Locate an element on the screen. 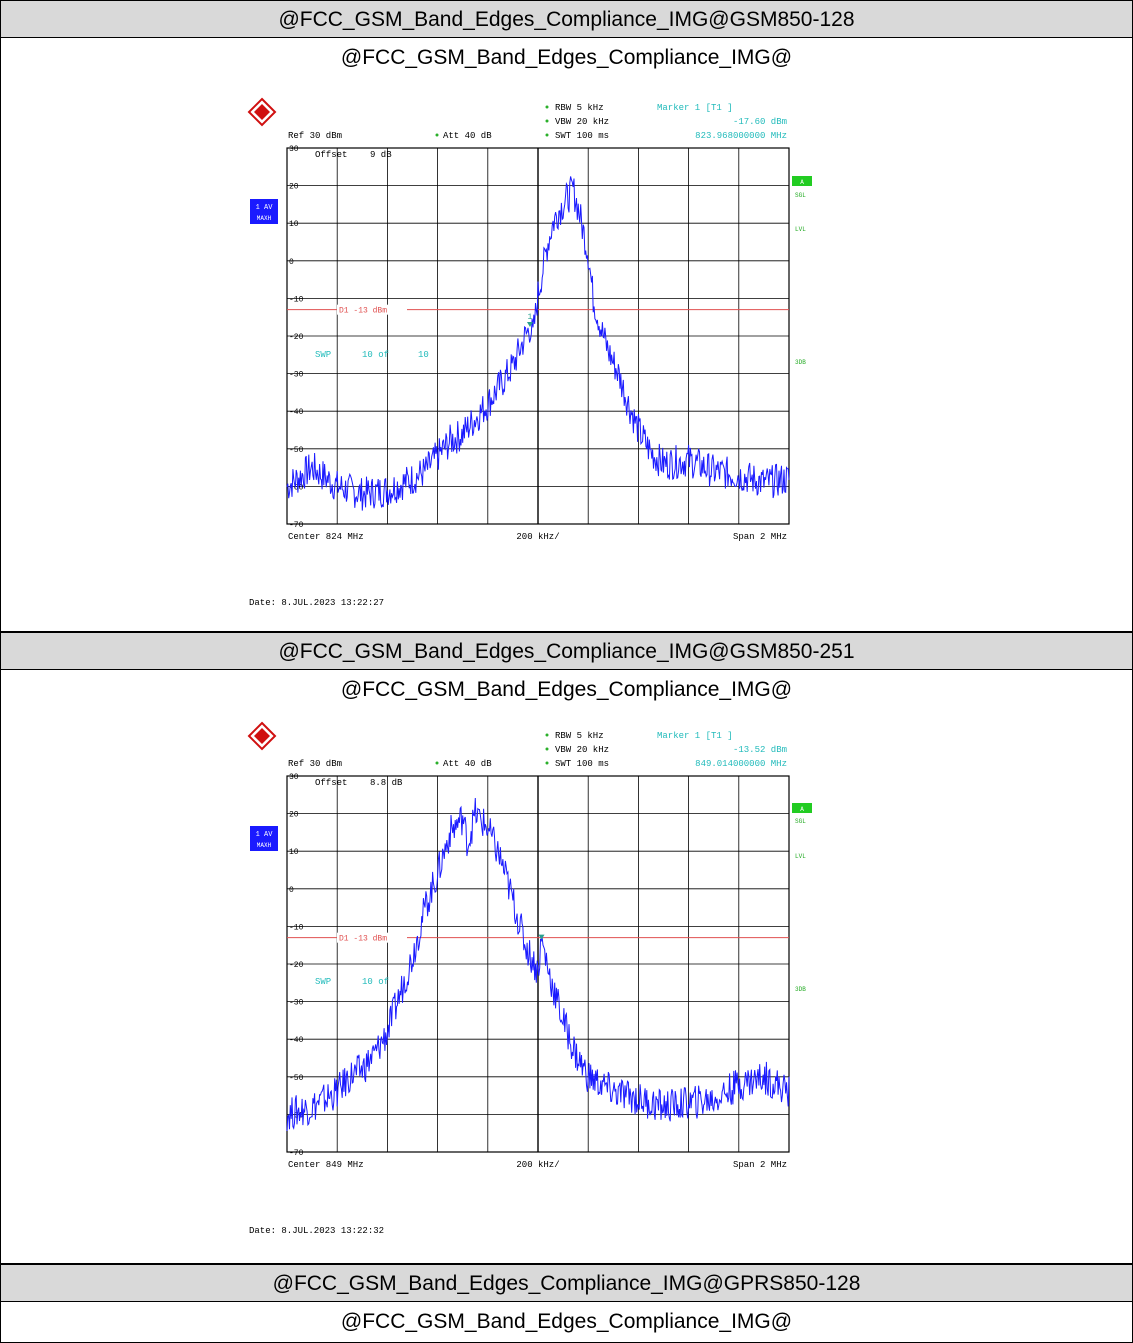 This screenshot has height=1343, width=1133. marker-level: -17.60 dBm is located at coordinates (760, 122).